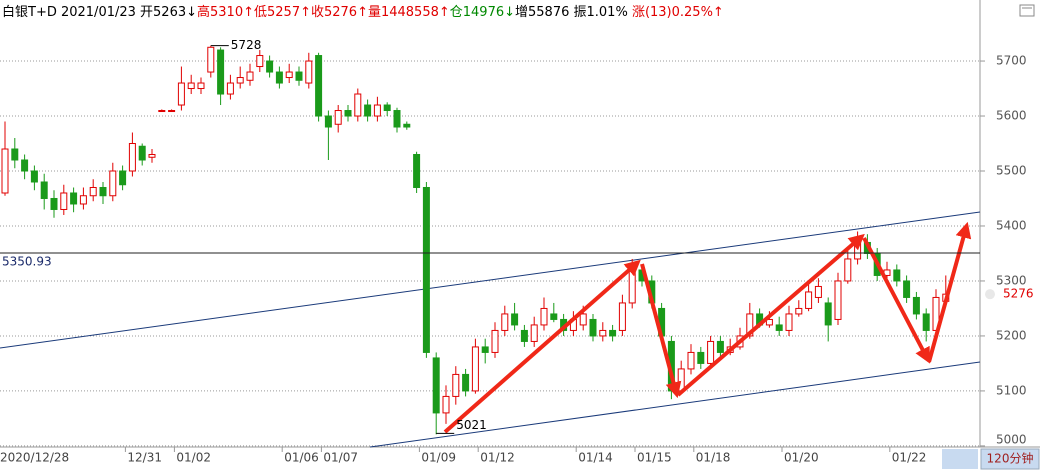  Describe the element at coordinates (339, 12) in the screenshot. I see `header-segment: 收5276↑` at that location.